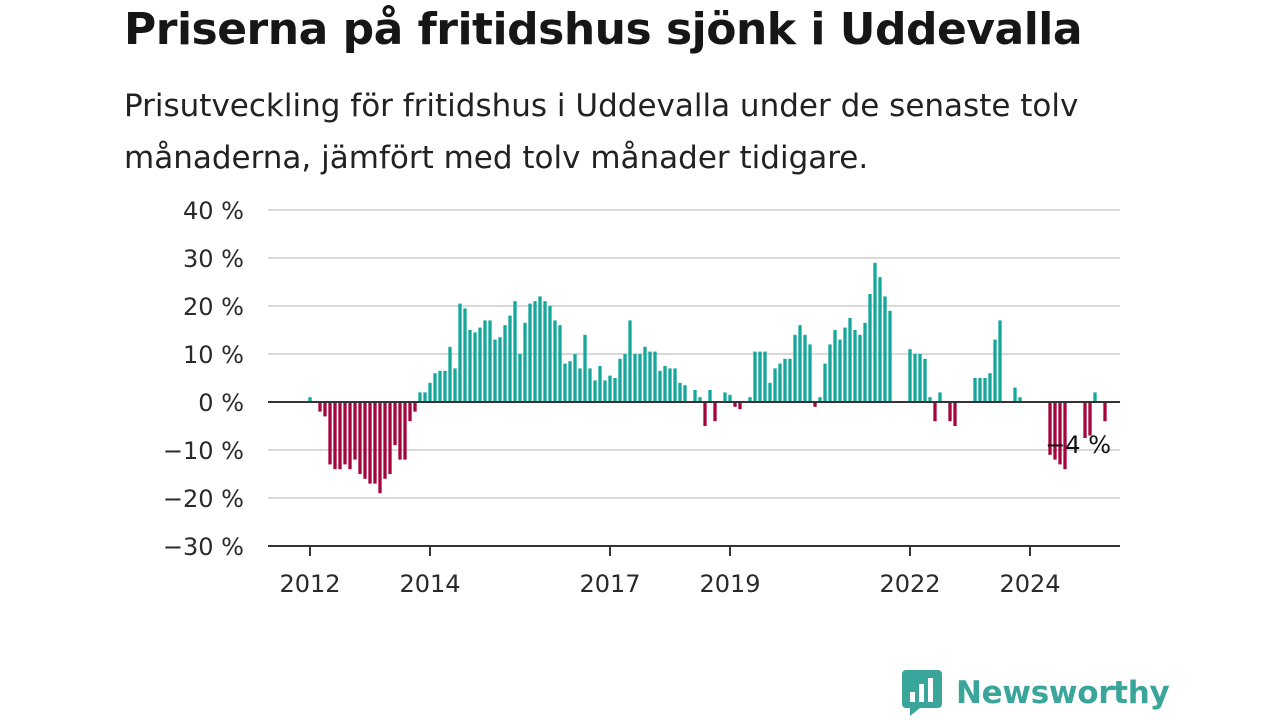  I want to click on bar-chart-speech-bubble-icon, so click(922, 693).